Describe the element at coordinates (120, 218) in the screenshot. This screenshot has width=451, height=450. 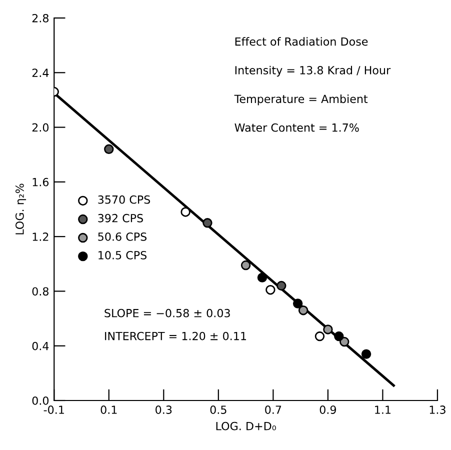
I see `legend-label: 392 CPS` at that location.